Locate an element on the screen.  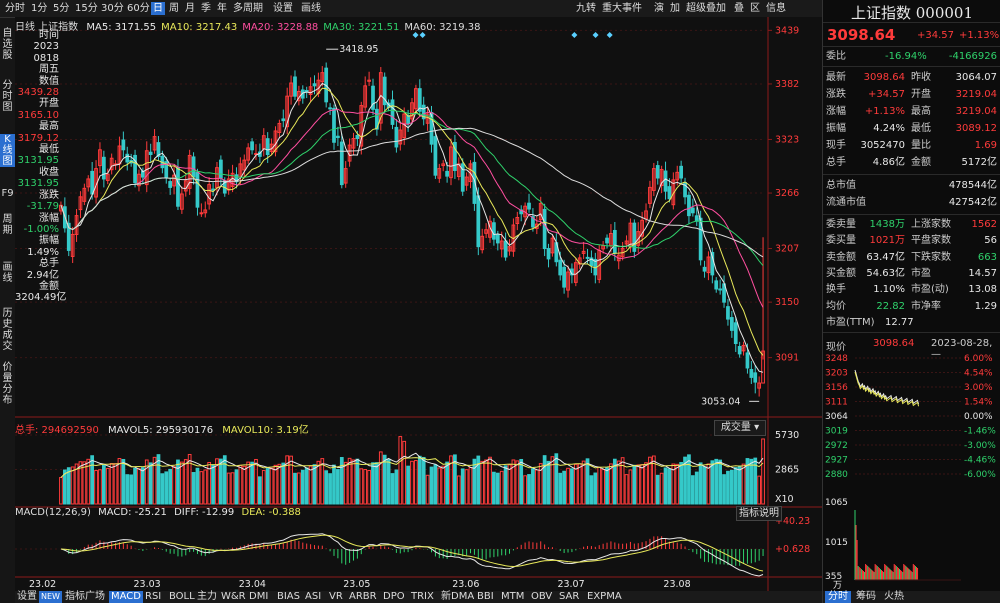
mini-pct-label: -4.46% is located at coordinates (980, 461).